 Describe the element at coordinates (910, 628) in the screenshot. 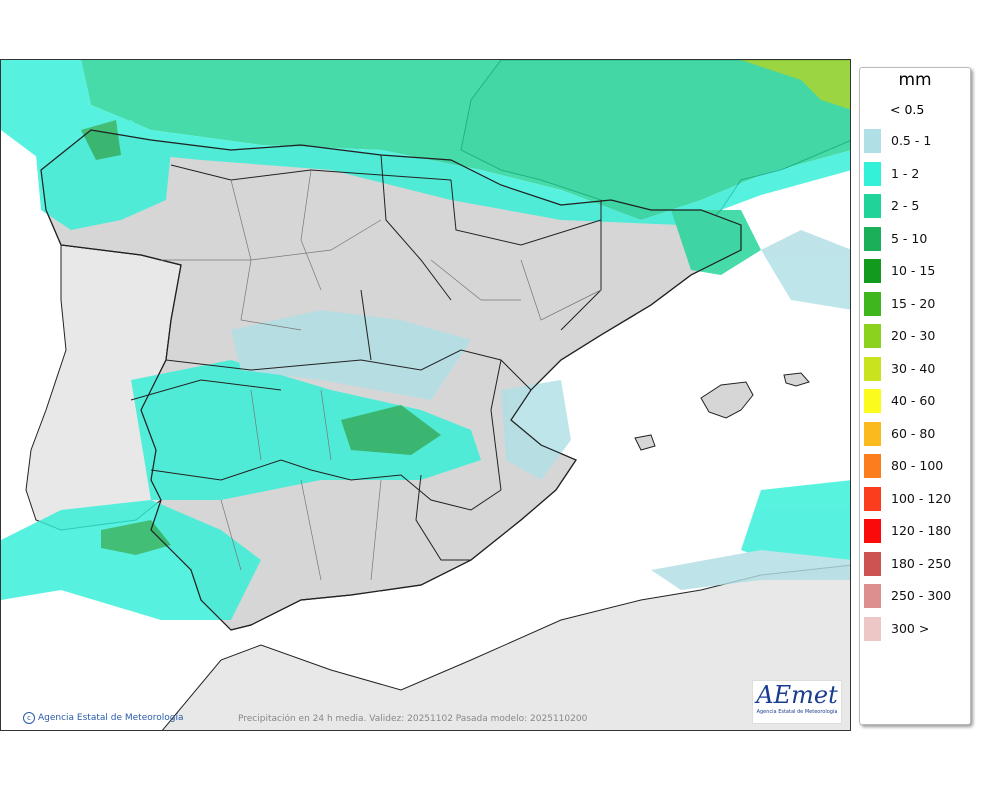

I see `legend-label: 300 >` at that location.